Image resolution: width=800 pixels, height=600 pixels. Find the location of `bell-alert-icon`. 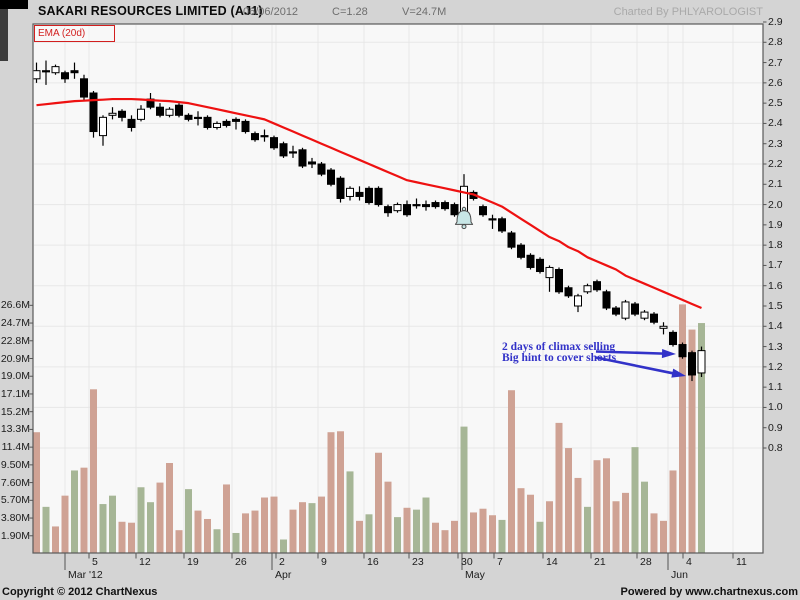

bell-alert-icon is located at coordinates (464, 218).